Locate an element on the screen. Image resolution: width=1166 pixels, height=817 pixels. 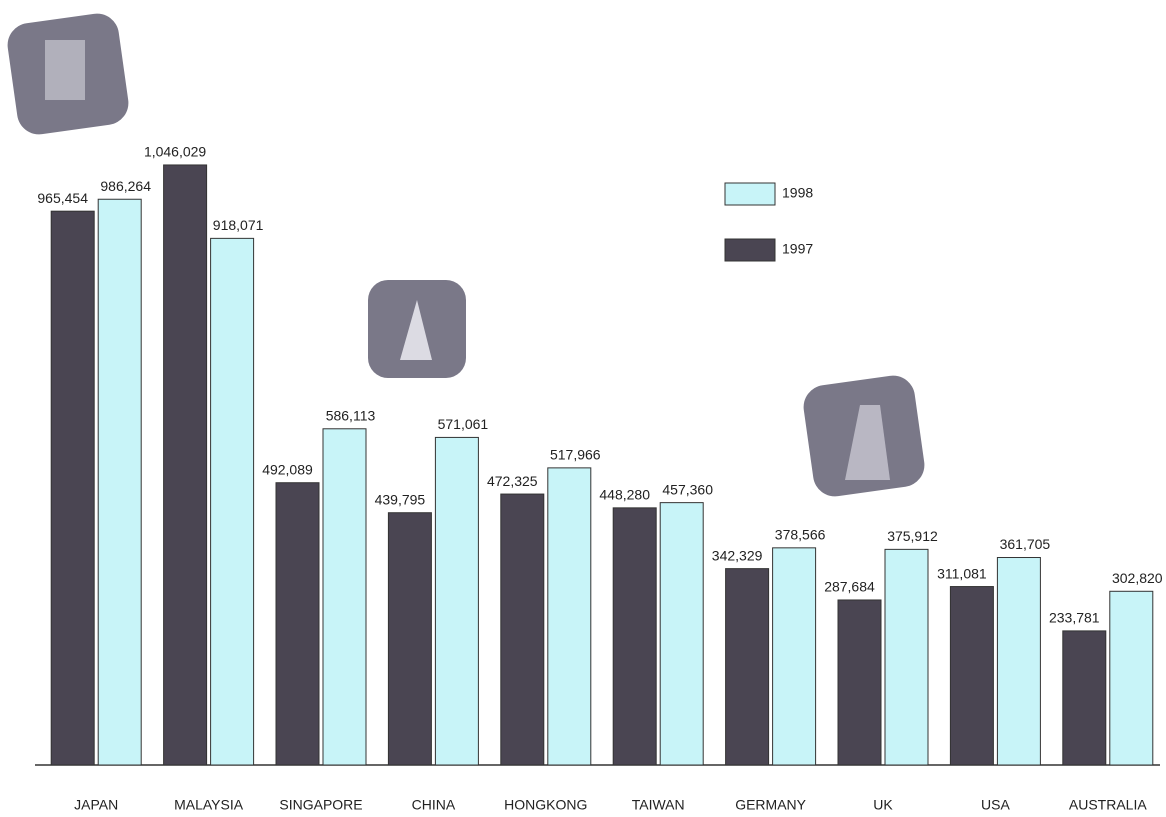
legend-label: 1997 is located at coordinates (797, 249).